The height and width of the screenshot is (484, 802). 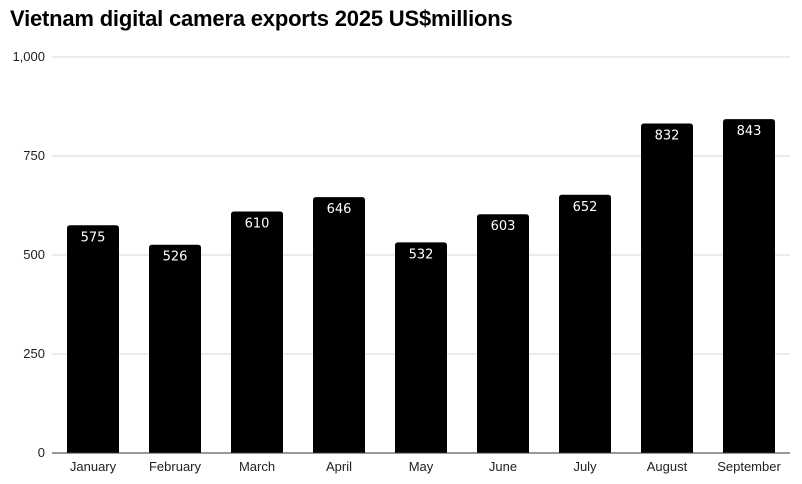 I want to click on x-tick-label: February, so click(x=175, y=466).